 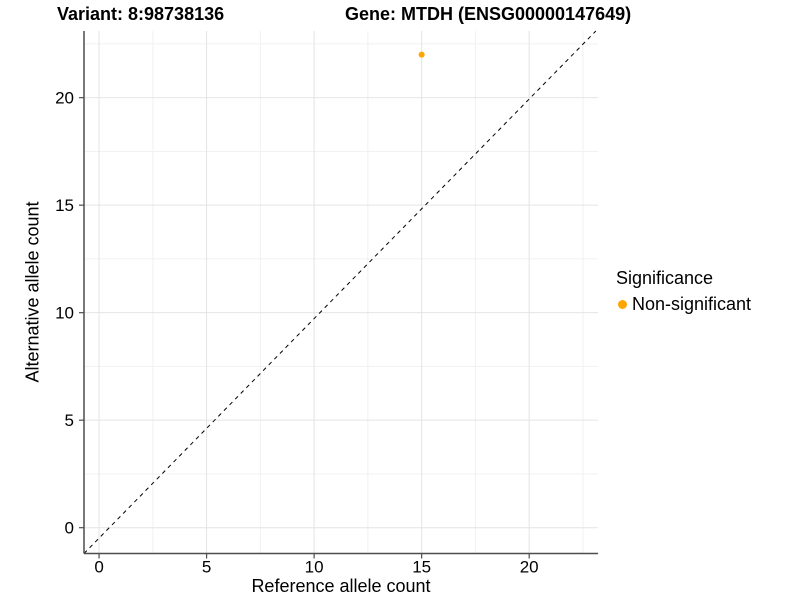 What do you see at coordinates (622, 304) in the screenshot?
I see `legend-key-dot-icon` at bounding box center [622, 304].